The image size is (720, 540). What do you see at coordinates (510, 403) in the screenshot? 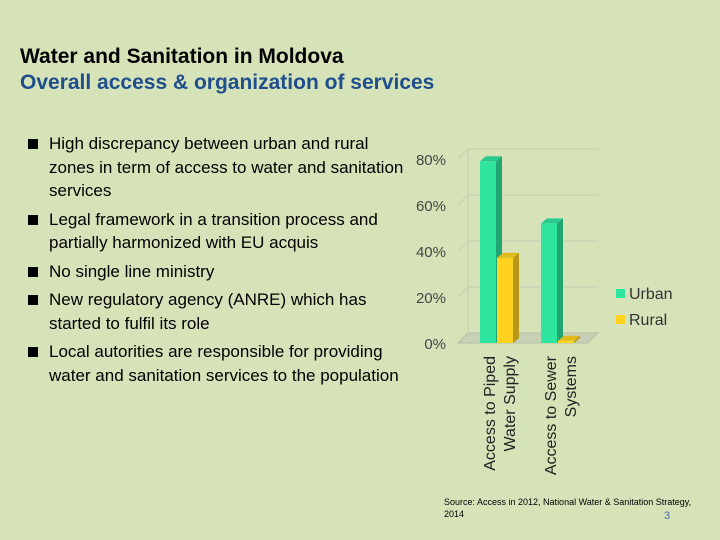
I see `x-tick-label: Water Supply` at bounding box center [510, 403].